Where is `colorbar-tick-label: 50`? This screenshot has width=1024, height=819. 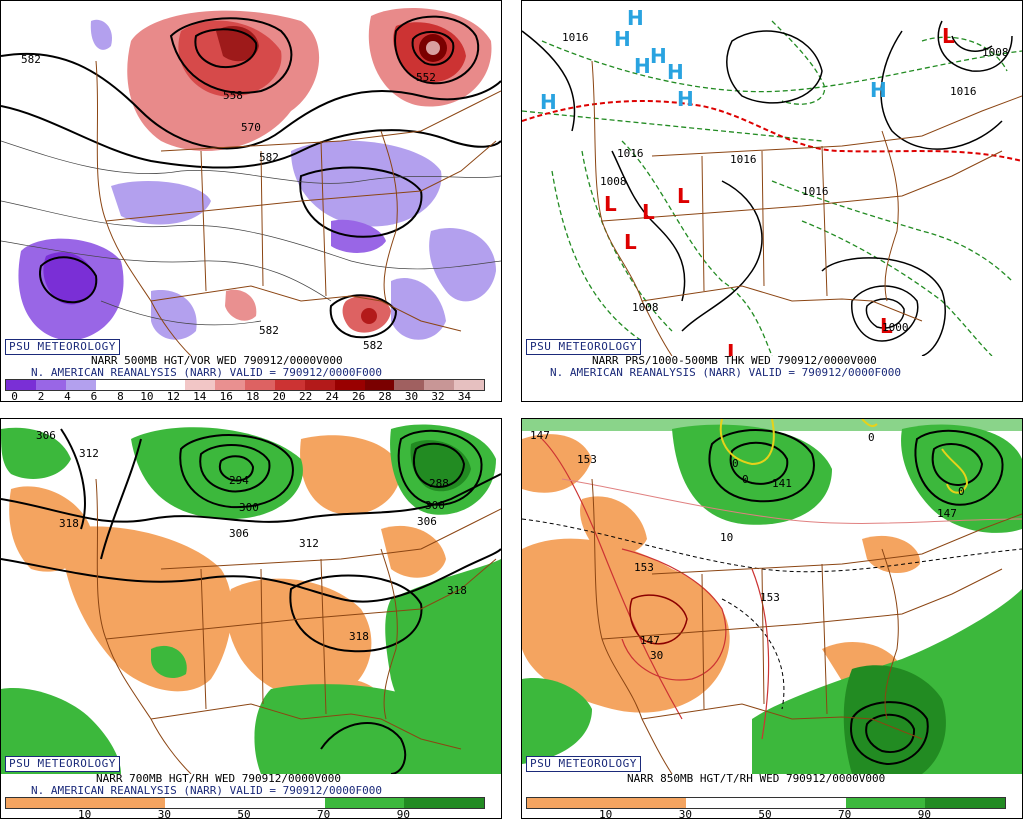 colorbar-tick-label: 50 is located at coordinates (244, 813).